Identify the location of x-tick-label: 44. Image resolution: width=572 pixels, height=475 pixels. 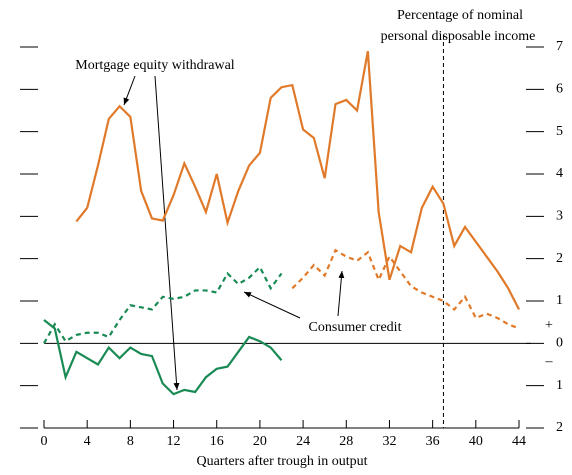
(519, 441).